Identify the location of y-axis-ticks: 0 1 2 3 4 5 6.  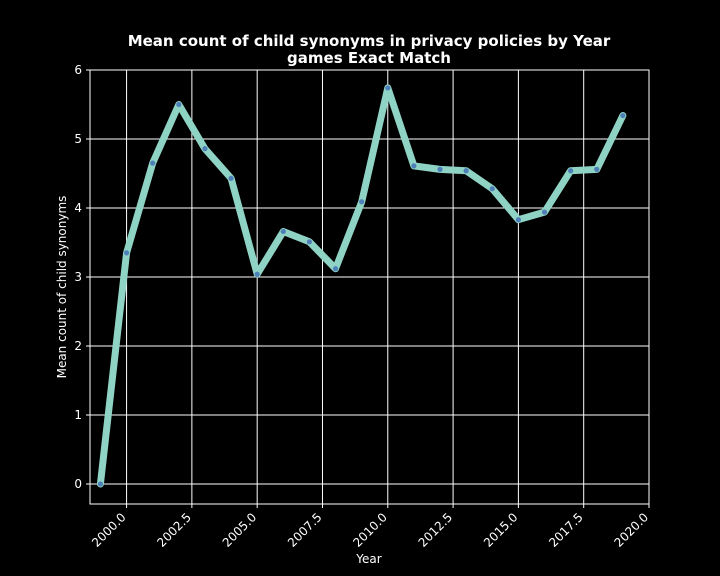
(82, 277).